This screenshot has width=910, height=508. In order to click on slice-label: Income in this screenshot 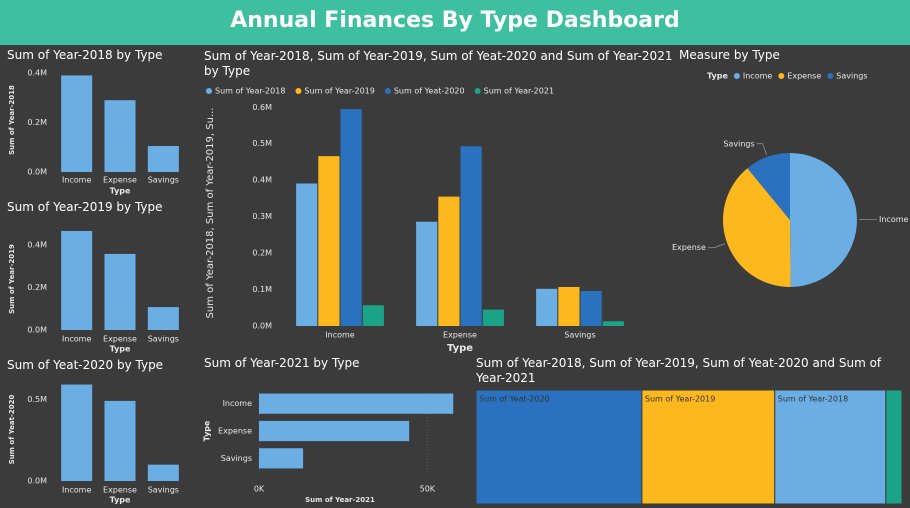, I will do `click(894, 219)`.